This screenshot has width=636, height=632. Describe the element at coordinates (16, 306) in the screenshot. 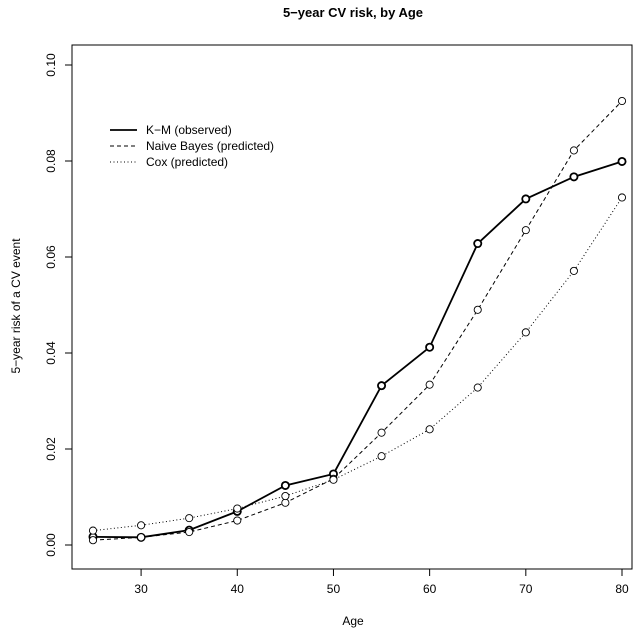

I see `y-axis-label: 5−year risk of a CV event` at that location.